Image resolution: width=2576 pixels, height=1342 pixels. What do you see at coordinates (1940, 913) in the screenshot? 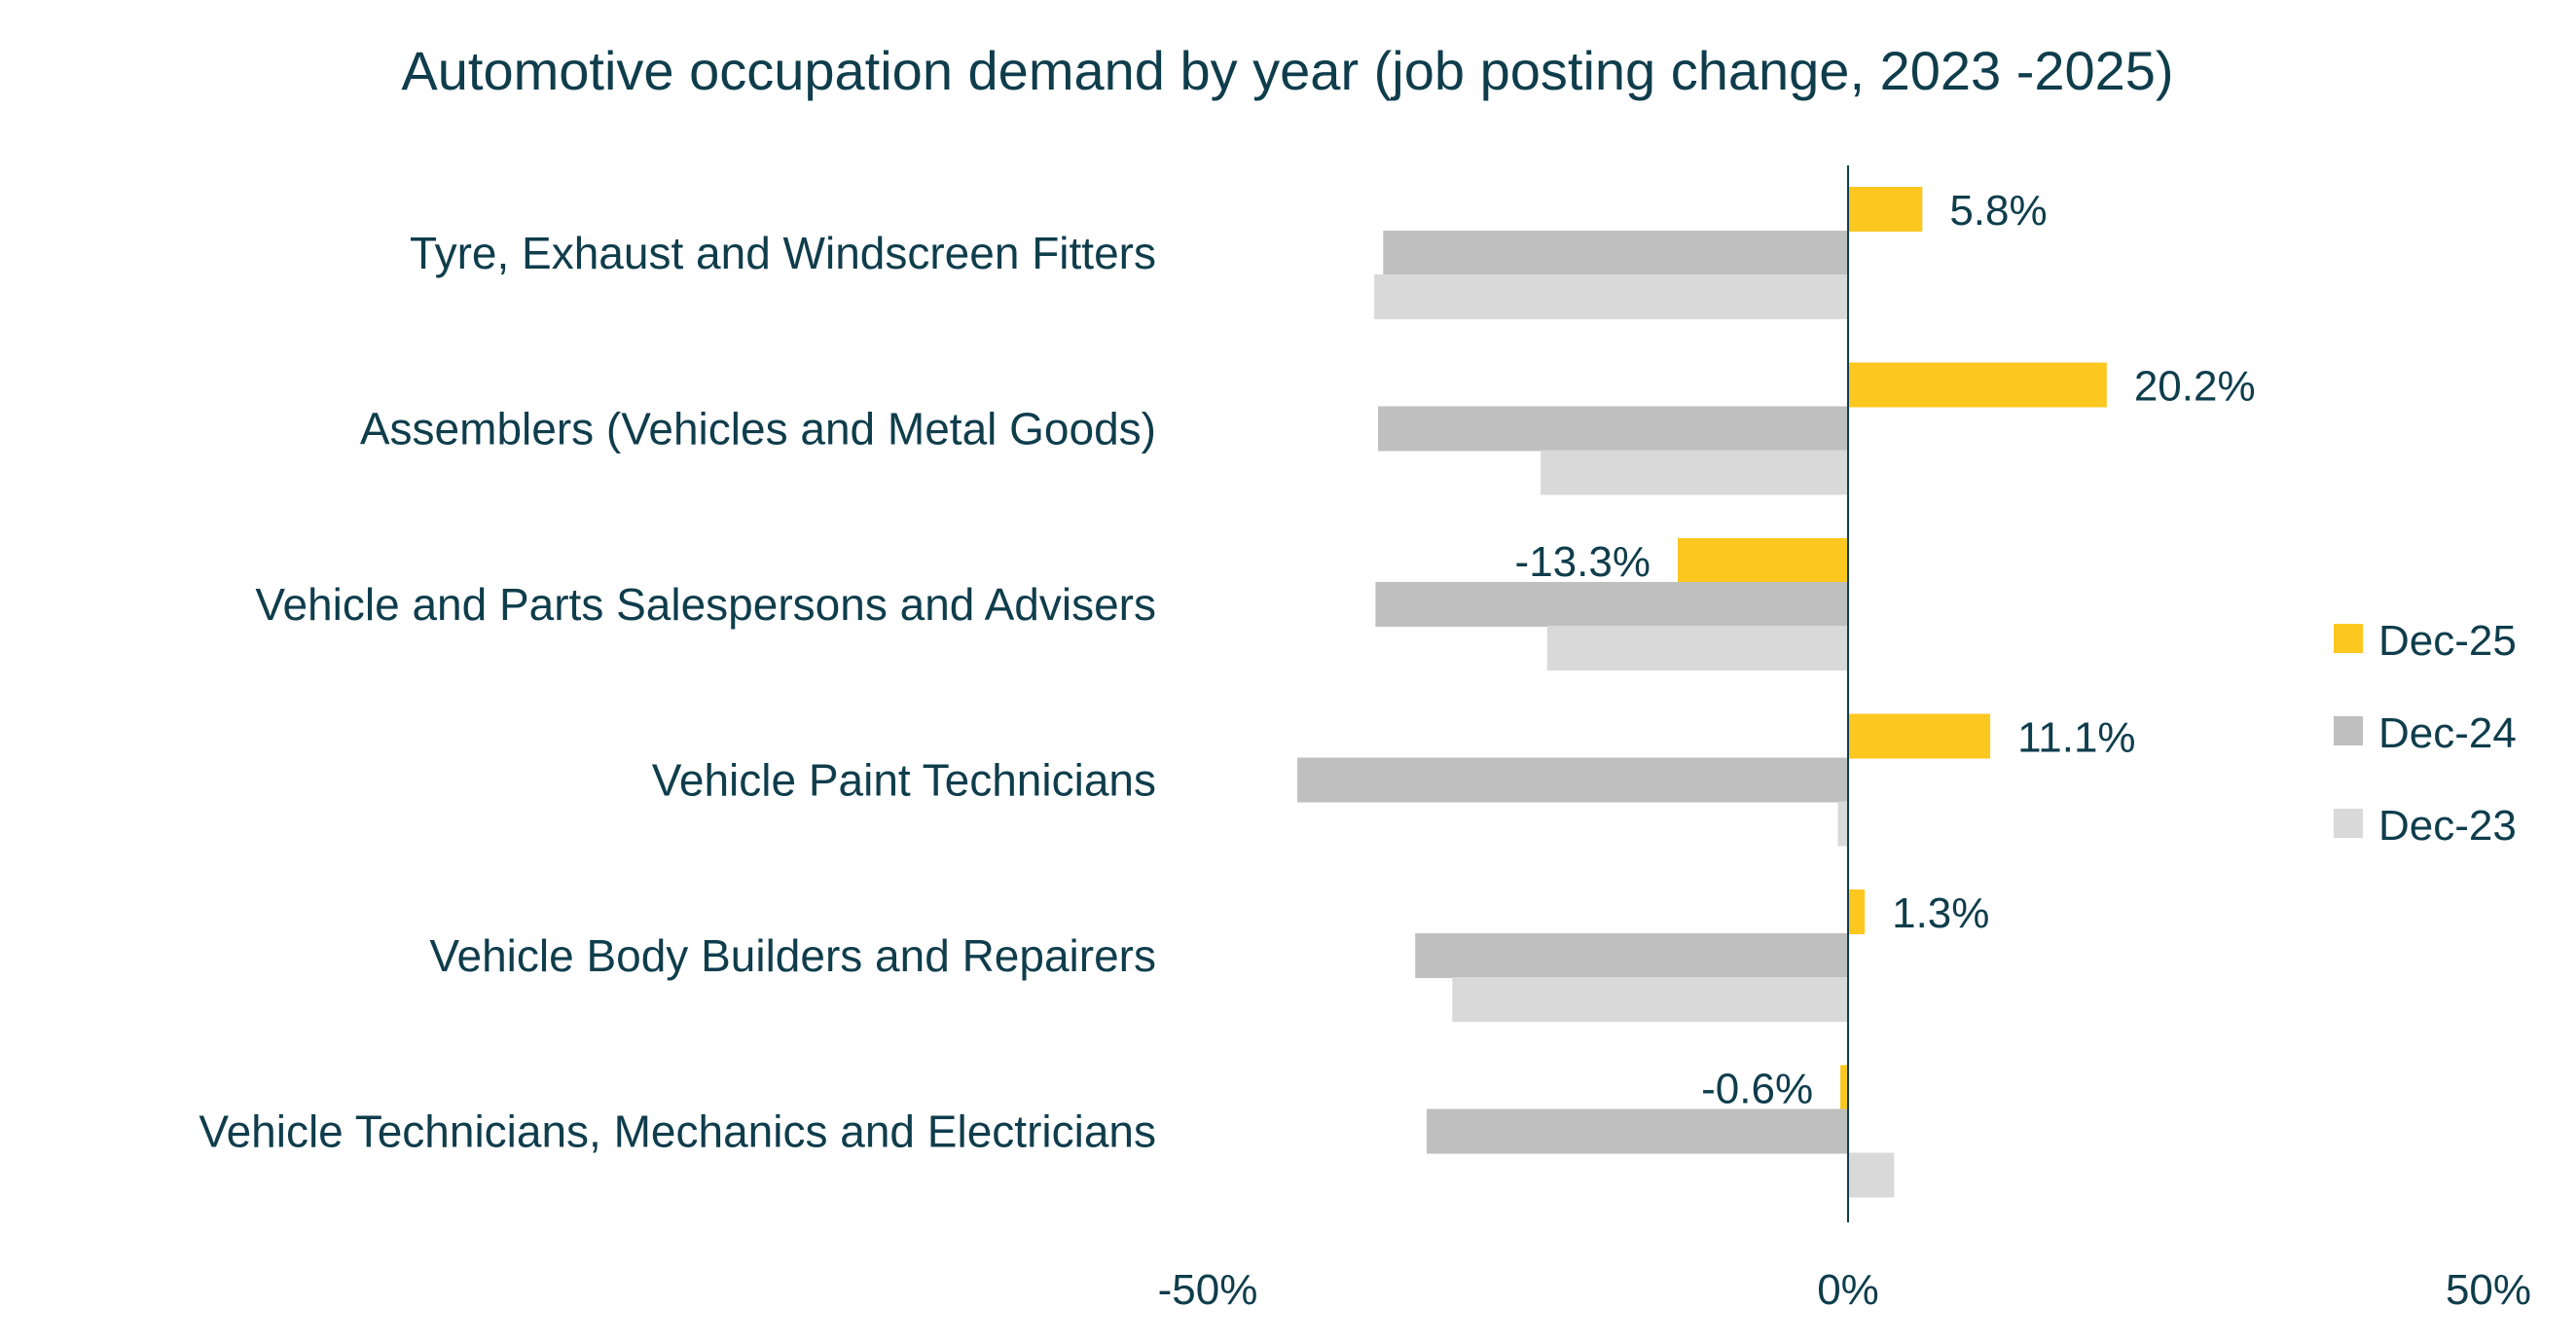
I see `data-label: 1.3%` at bounding box center [1940, 913].